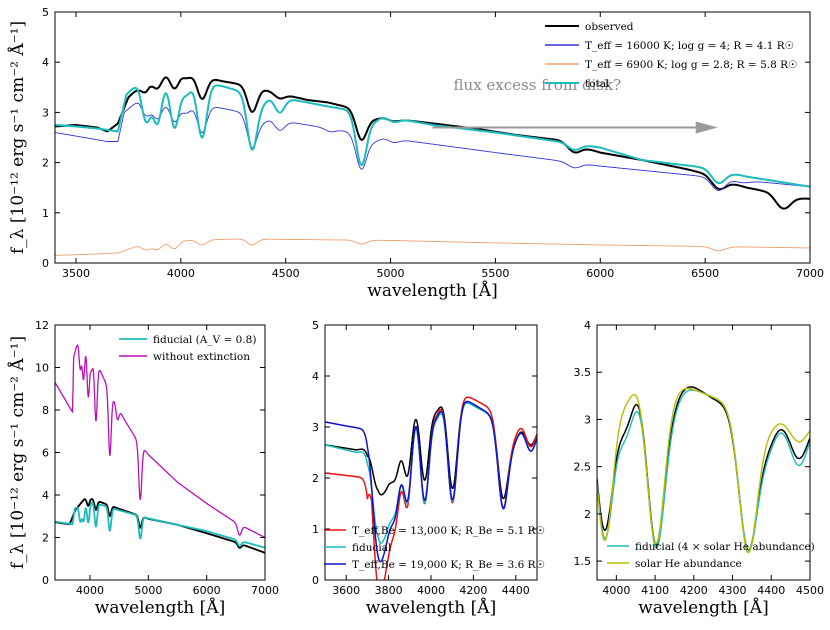  What do you see at coordinates (583, 561) in the screenshot?
I see `y-tick-label: 1.5` at bounding box center [583, 561].